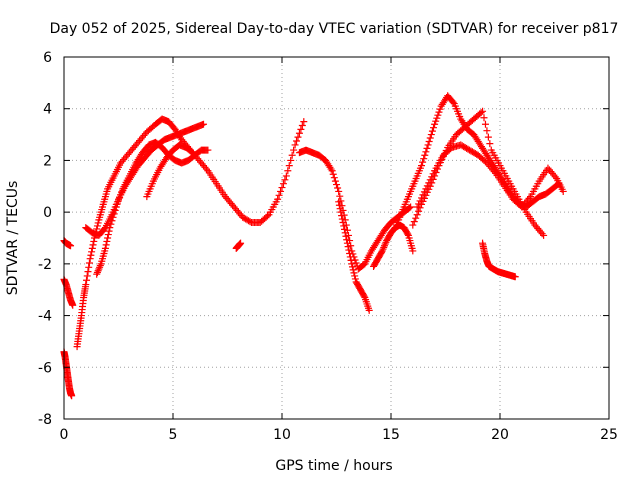 The height and width of the screenshot is (480, 640). I want to click on y-tick-label: 6, so click(47, 58).